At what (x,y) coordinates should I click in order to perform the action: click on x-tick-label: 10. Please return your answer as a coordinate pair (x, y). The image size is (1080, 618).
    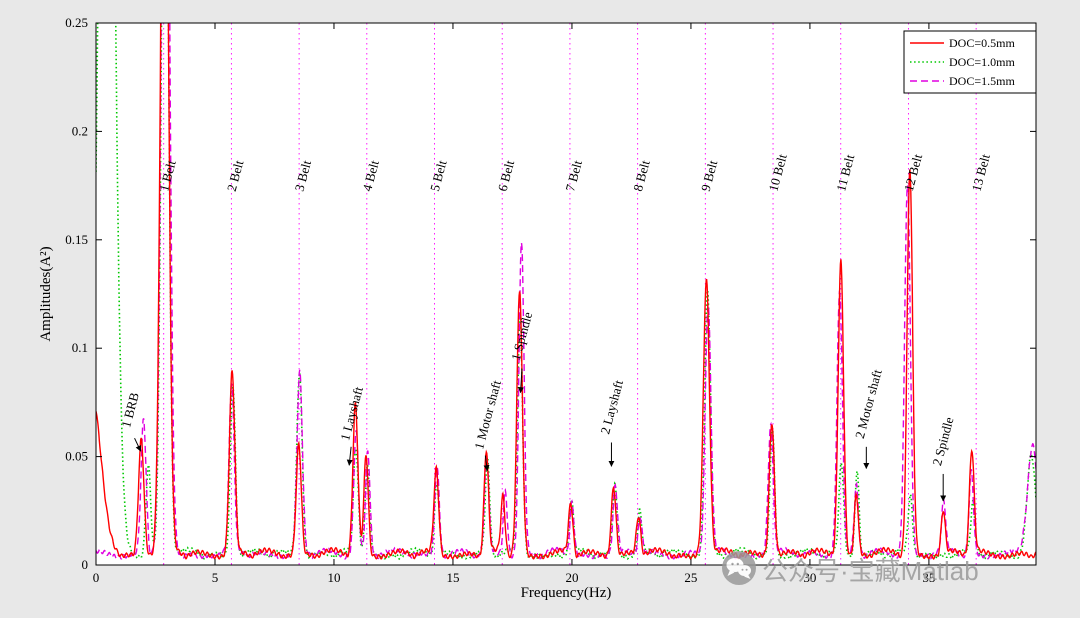
    Looking at the image, I should click on (333, 577).